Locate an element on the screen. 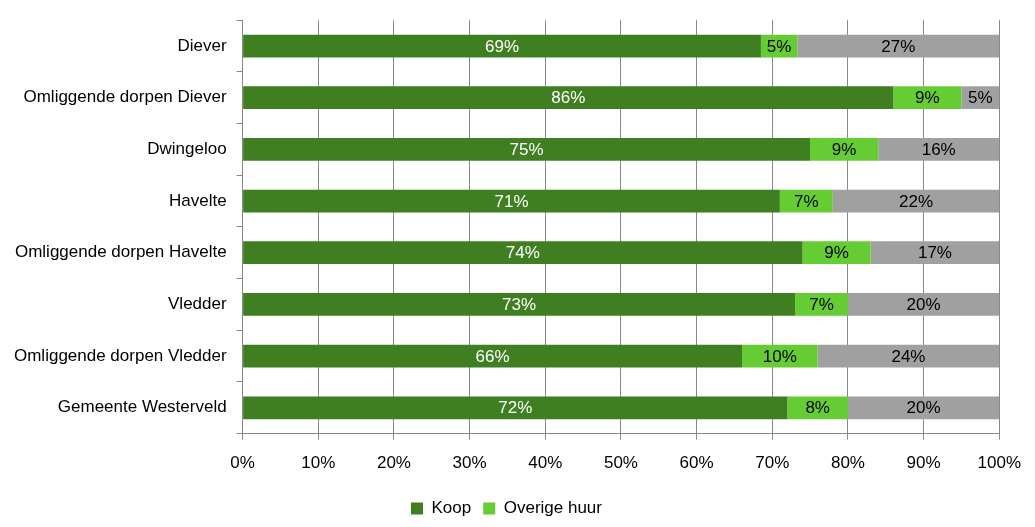  data-label: 27% is located at coordinates (898, 46).